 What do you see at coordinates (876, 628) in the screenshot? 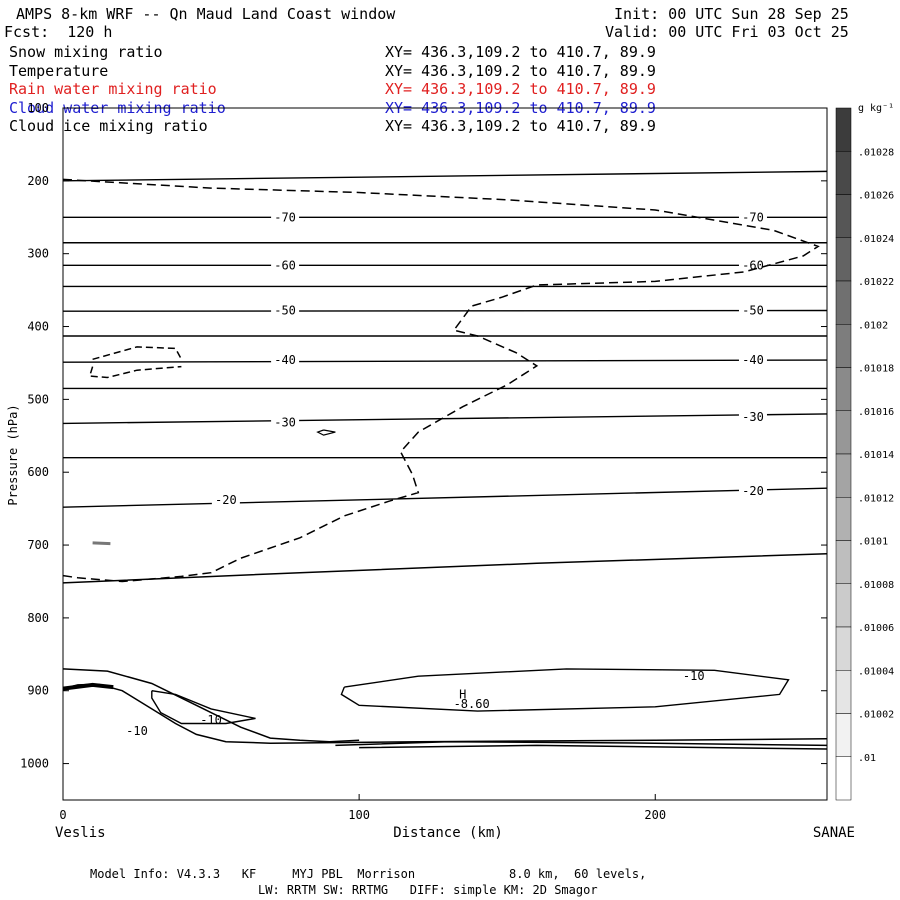
I see `colorbar-label: .01006` at bounding box center [876, 628].